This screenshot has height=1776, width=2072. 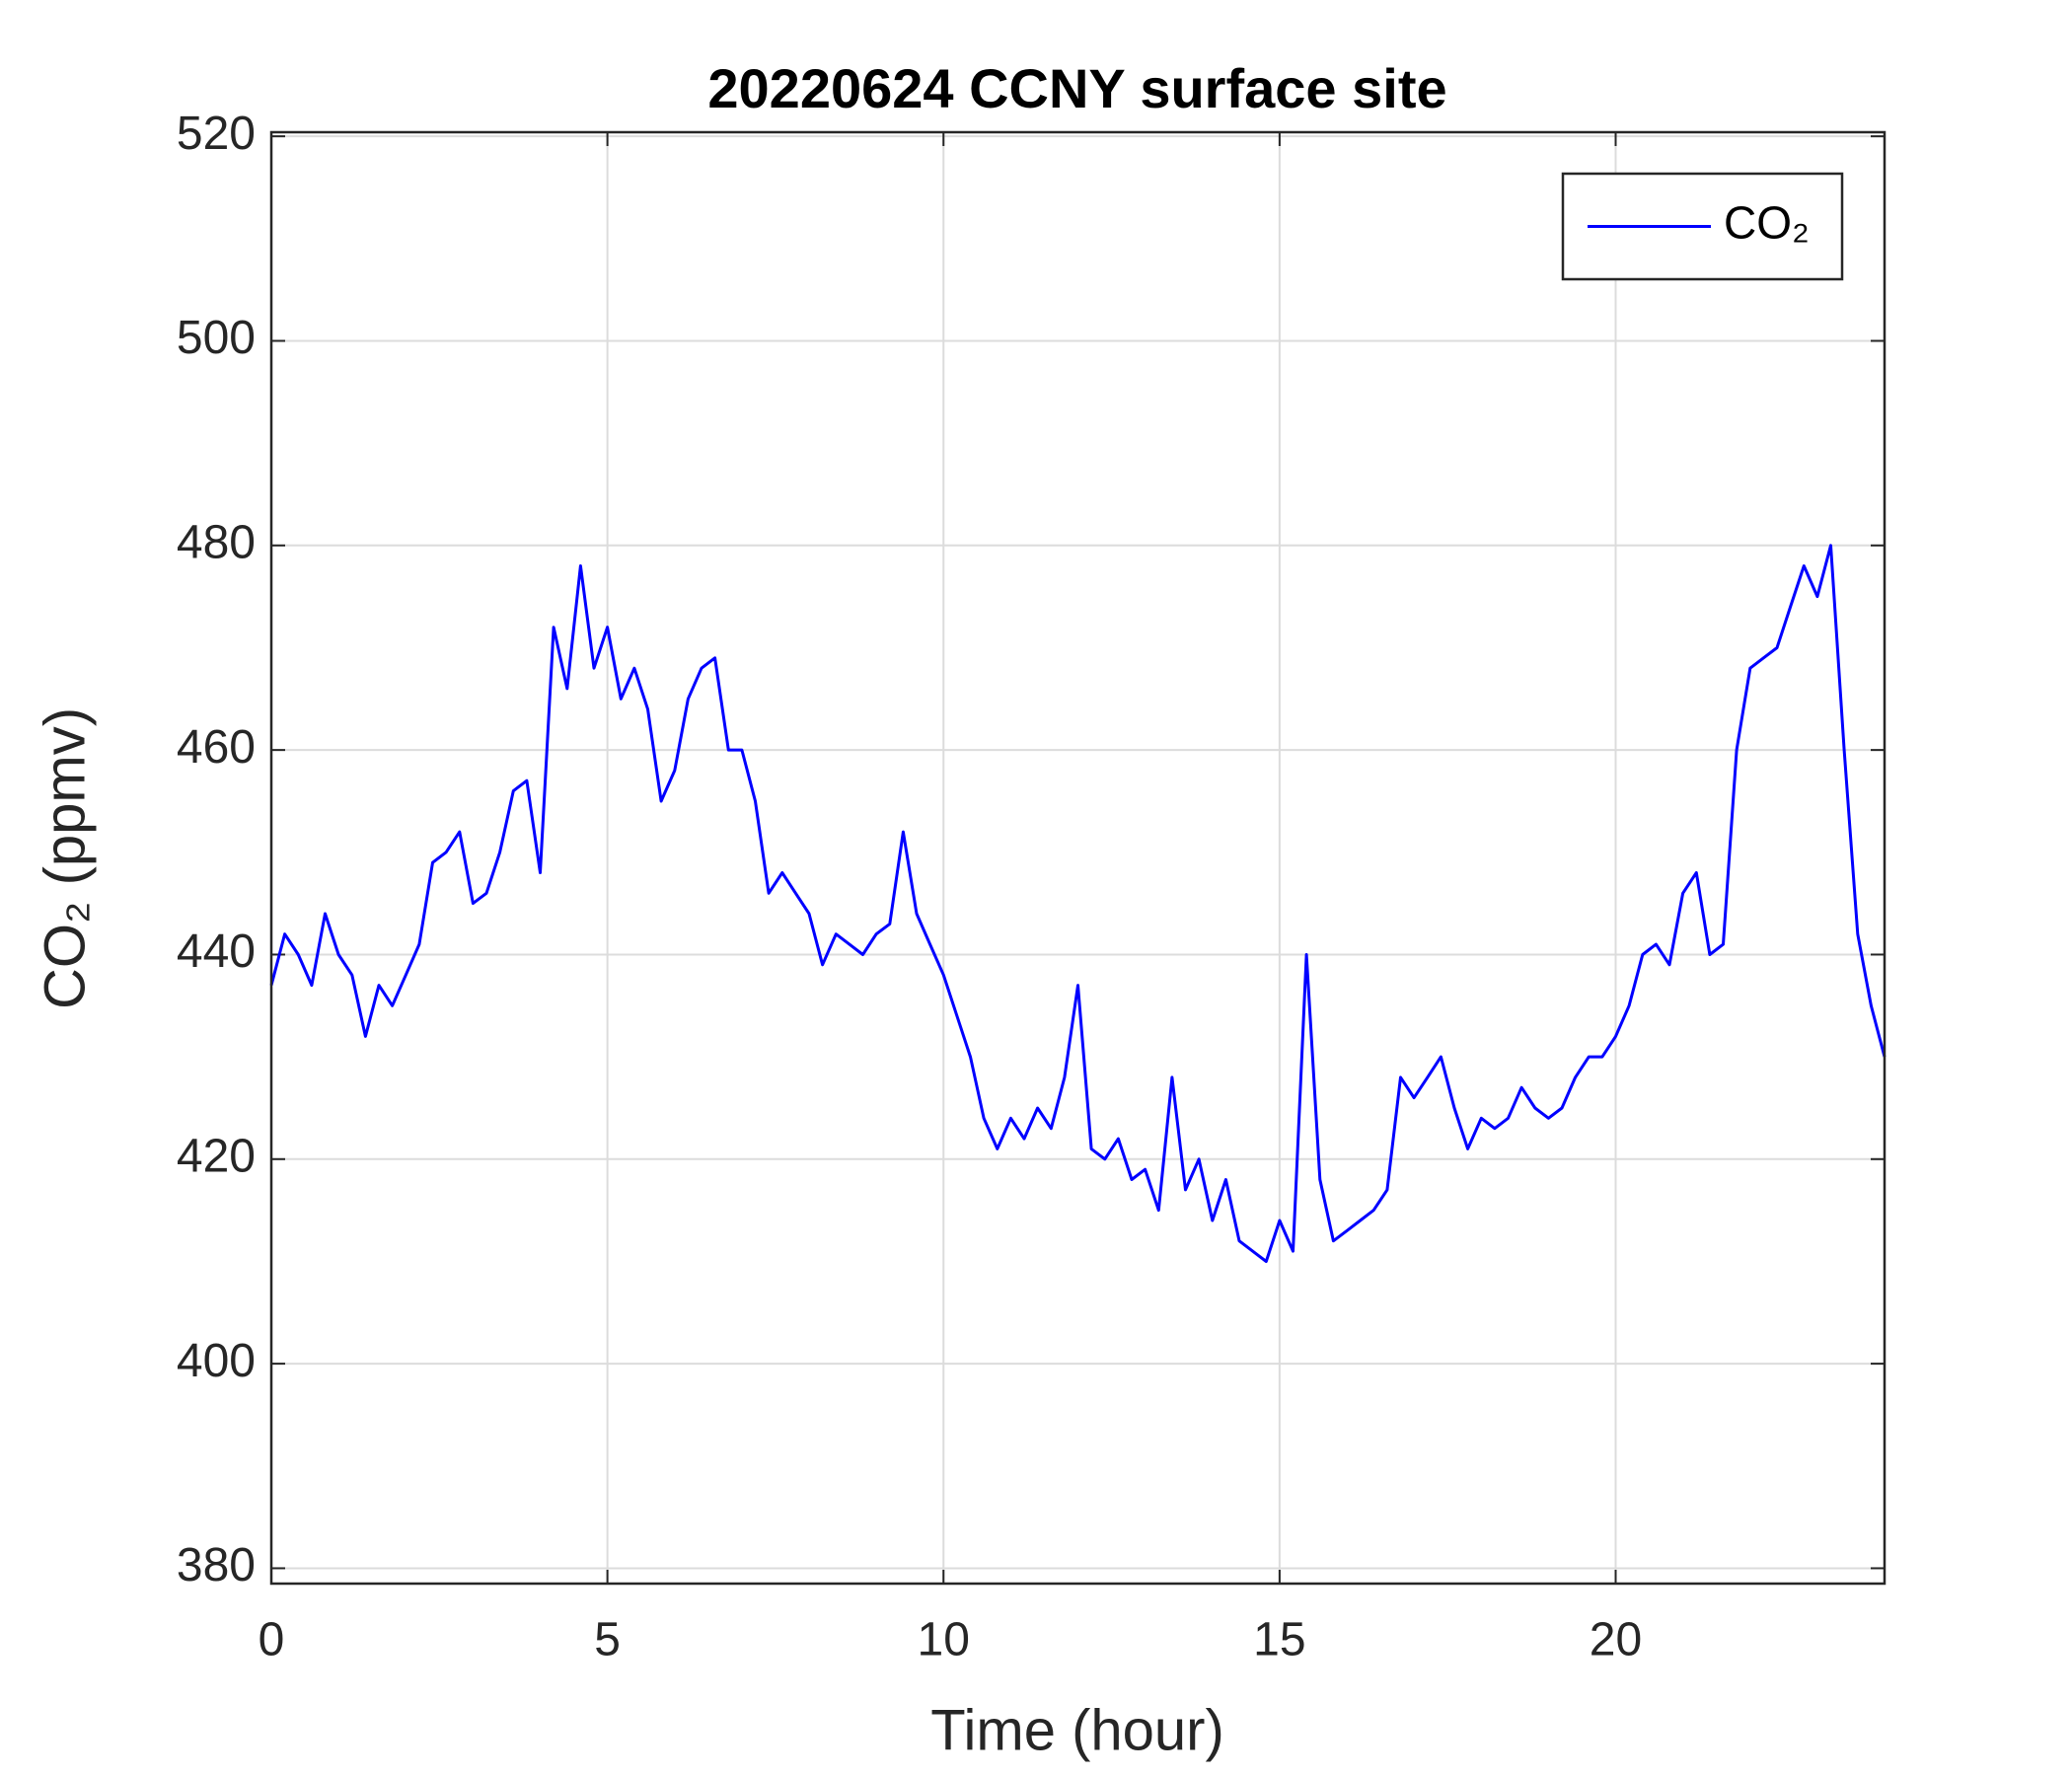 What do you see at coordinates (1767, 223) in the screenshot?
I see `legend-label: CO₂` at bounding box center [1767, 223].